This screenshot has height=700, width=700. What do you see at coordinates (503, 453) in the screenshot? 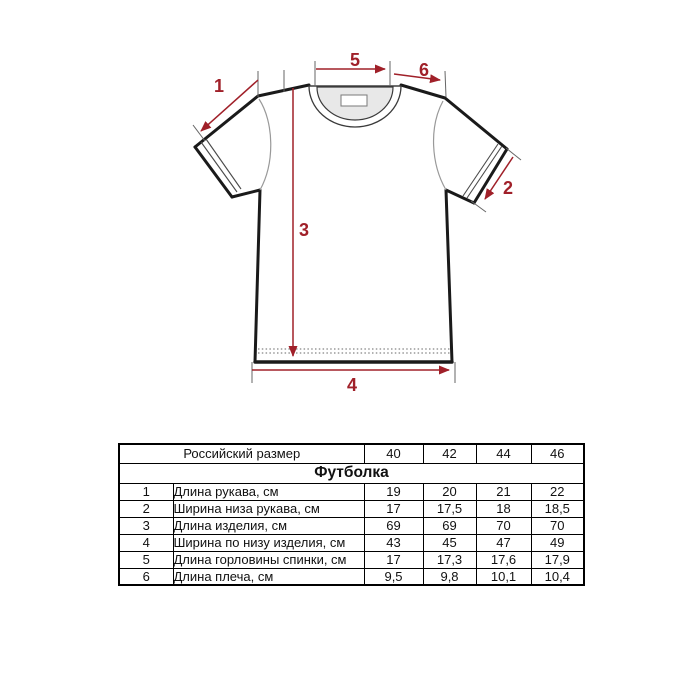
I see `size-col-44: 44` at bounding box center [503, 453].